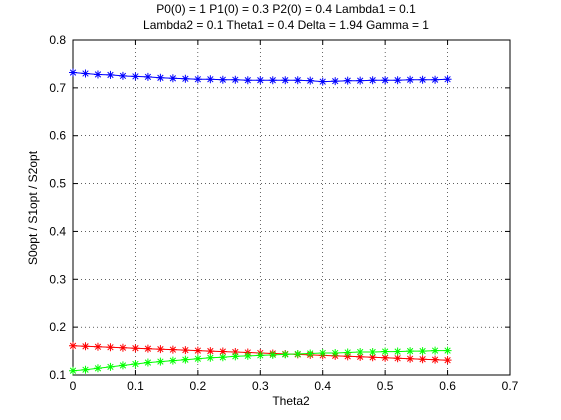 This screenshot has width=561, height=420. Describe the element at coordinates (135, 386) in the screenshot. I see `x-tick-label: 0.1` at that location.